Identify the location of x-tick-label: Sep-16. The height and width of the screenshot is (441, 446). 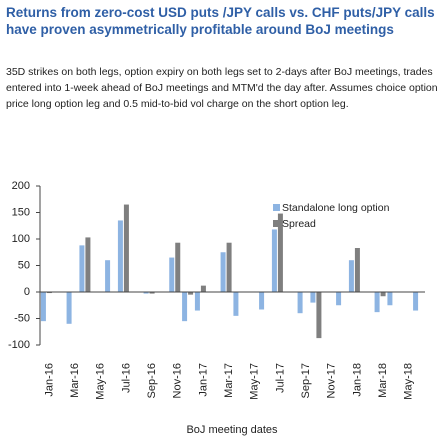
(152, 380).